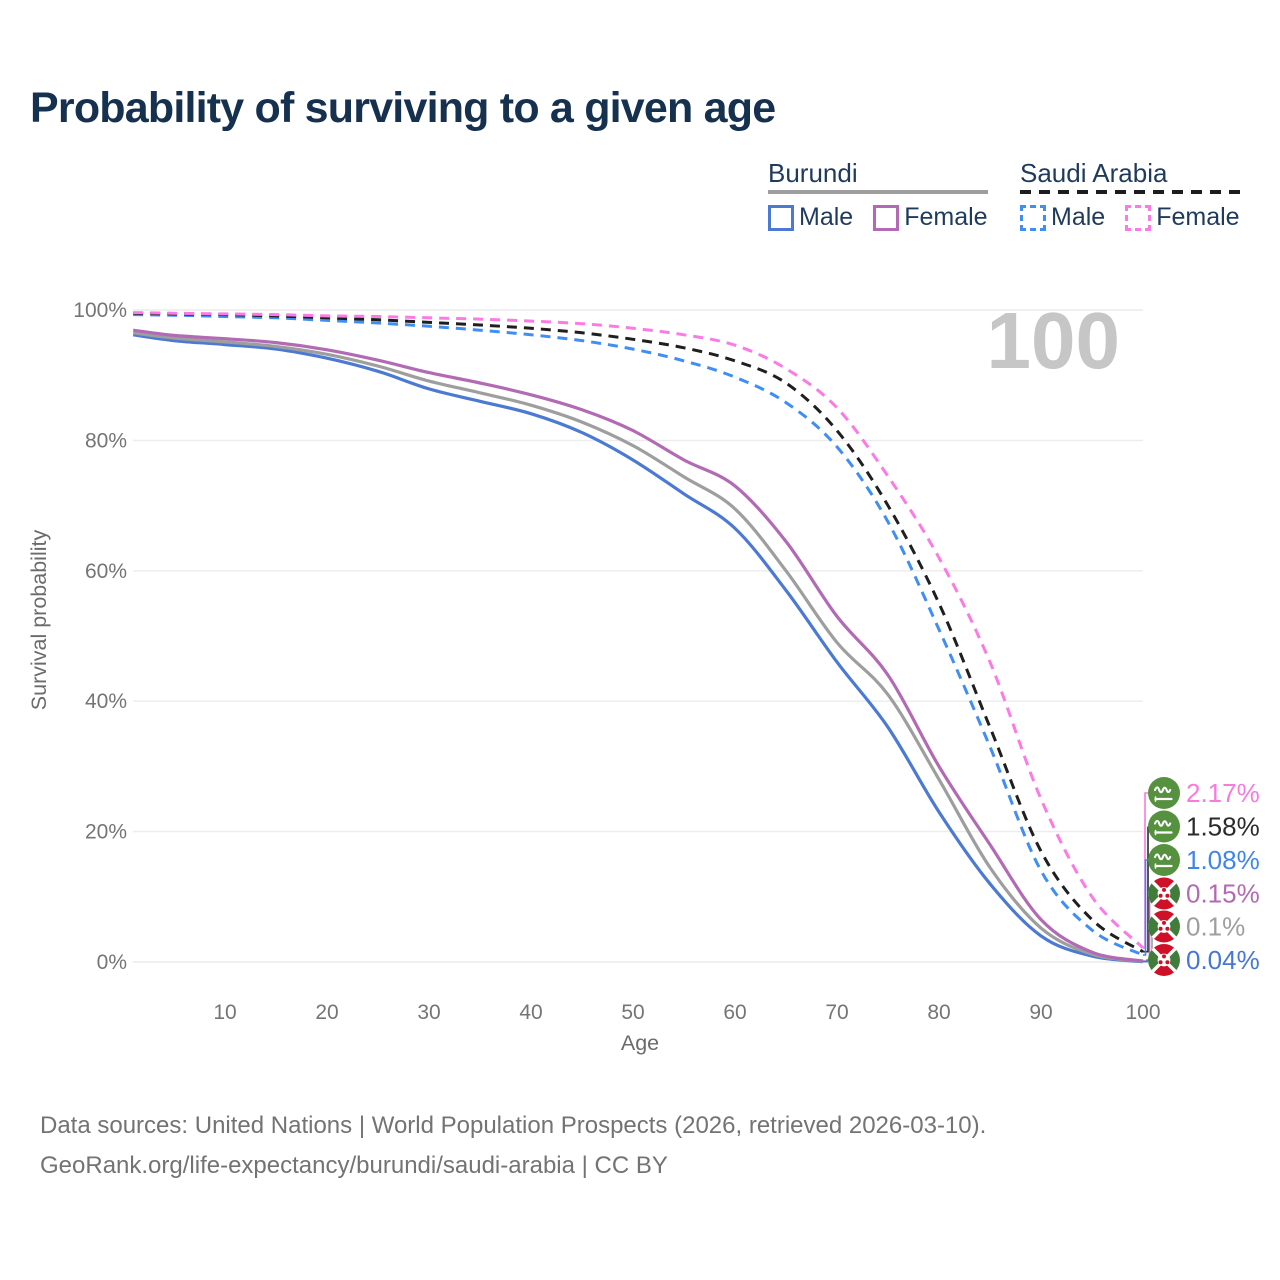  What do you see at coordinates (1215, 927) in the screenshot?
I see `end-value-label-burundi-both: 0.1%` at bounding box center [1215, 927].